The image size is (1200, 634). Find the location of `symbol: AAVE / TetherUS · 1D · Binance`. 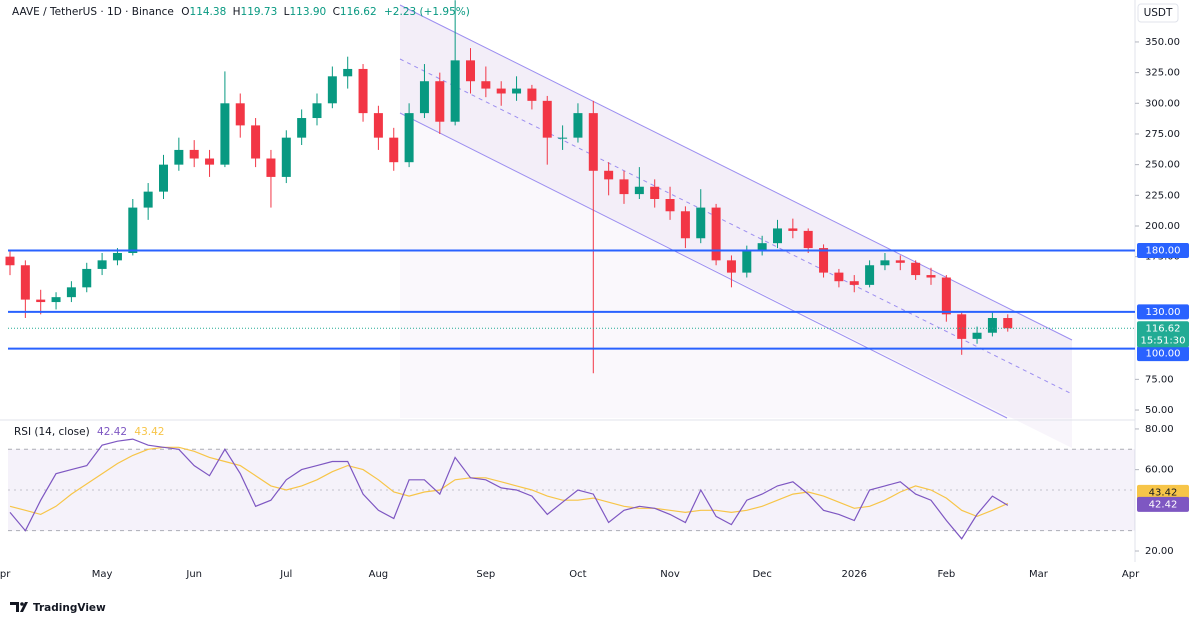

symbol: AAVE / TetherUS · 1D · Binance is located at coordinates (93, 12).